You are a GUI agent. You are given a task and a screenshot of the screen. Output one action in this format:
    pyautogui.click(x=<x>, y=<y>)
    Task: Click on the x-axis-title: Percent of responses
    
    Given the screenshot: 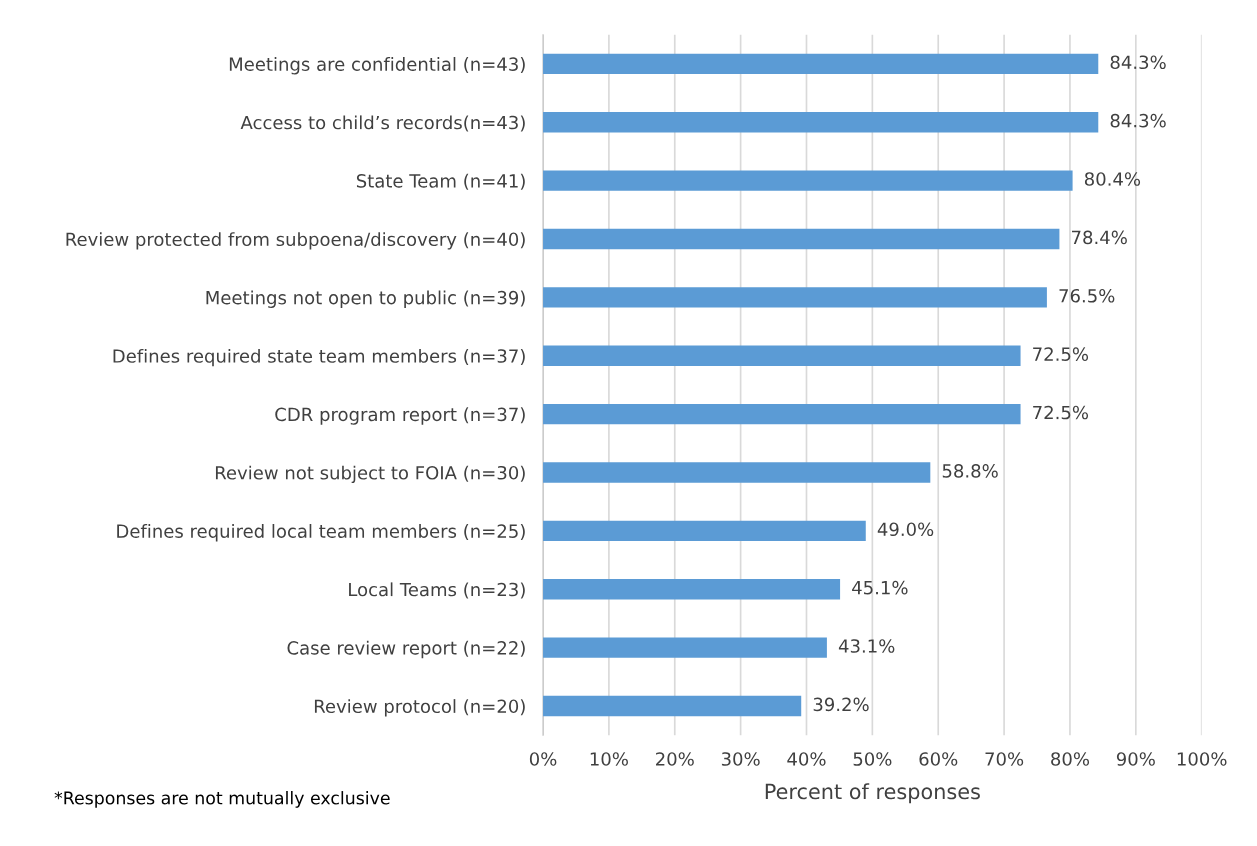 What is the action you would take?
    pyautogui.click(x=872, y=793)
    